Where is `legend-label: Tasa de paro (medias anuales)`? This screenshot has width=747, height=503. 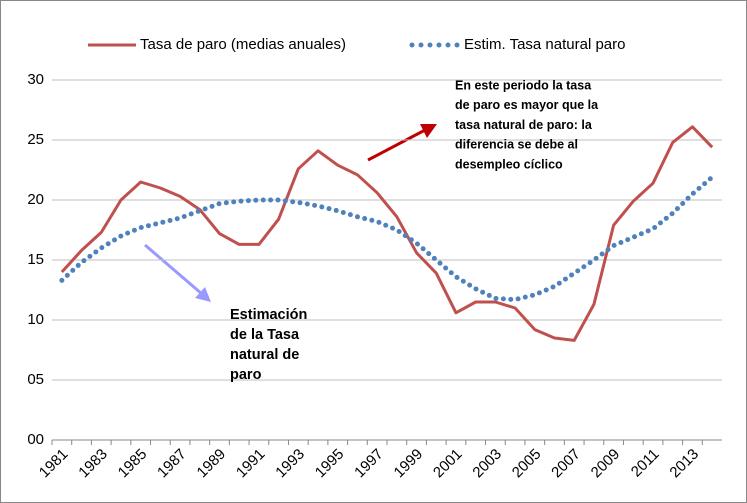
legend-label: Tasa de paro (medias anuales) is located at coordinates (243, 44).